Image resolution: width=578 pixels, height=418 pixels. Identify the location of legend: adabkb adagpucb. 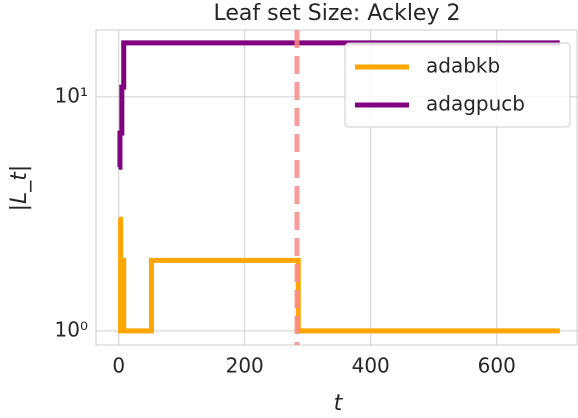
(457, 85).